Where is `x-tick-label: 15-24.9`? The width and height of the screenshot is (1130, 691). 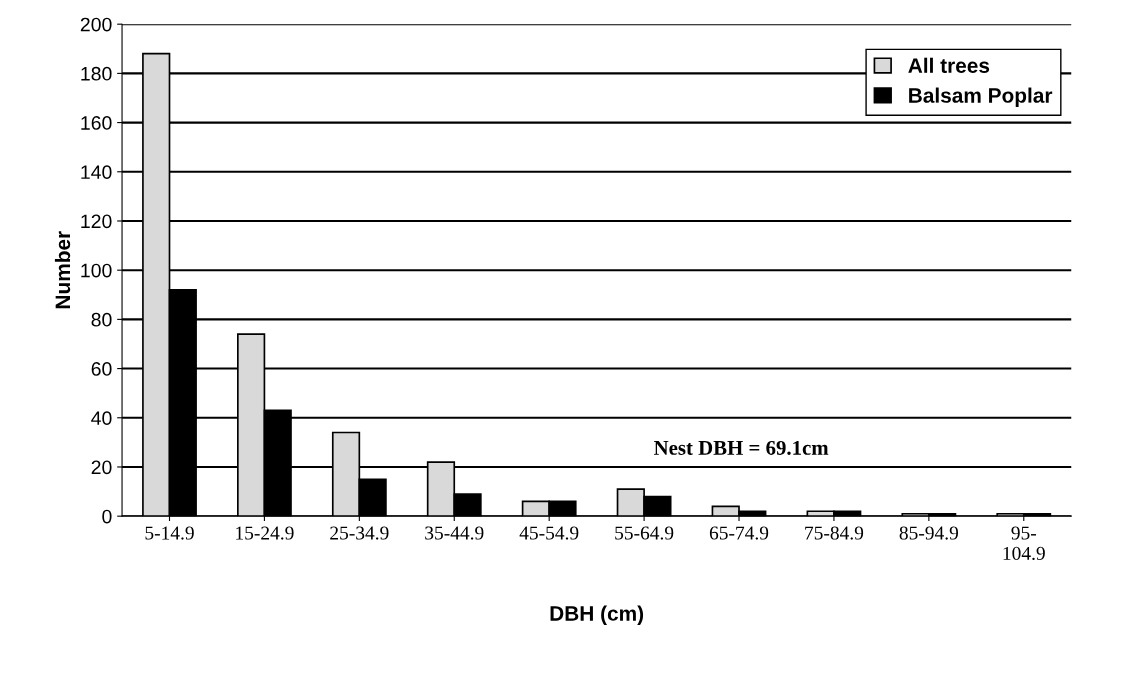
x-tick-label: 15-24.9 is located at coordinates (265, 533).